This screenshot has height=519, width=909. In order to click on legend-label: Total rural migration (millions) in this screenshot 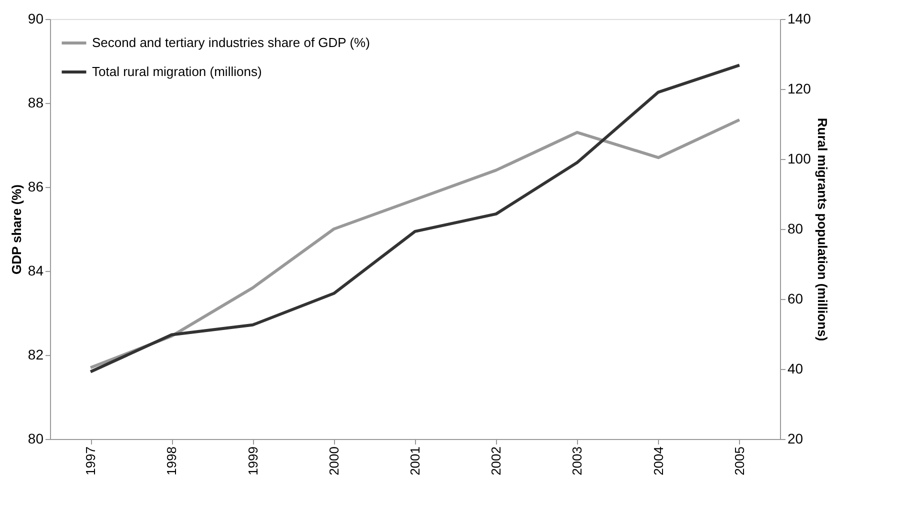, I will do `click(177, 71)`.